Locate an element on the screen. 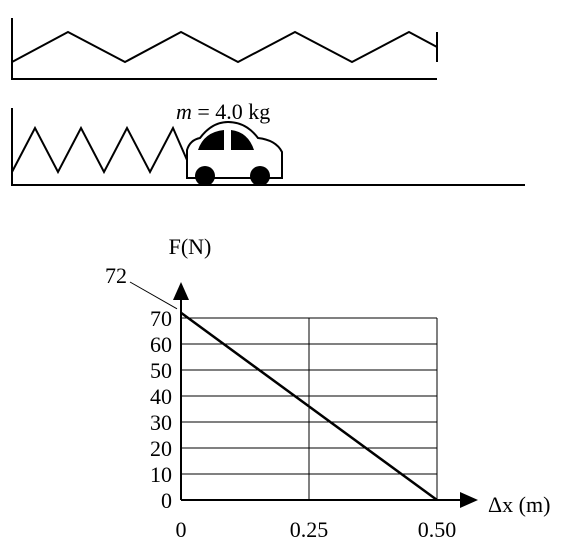 The image size is (572, 548). x-axis-label: Δx (m) is located at coordinates (519, 504).